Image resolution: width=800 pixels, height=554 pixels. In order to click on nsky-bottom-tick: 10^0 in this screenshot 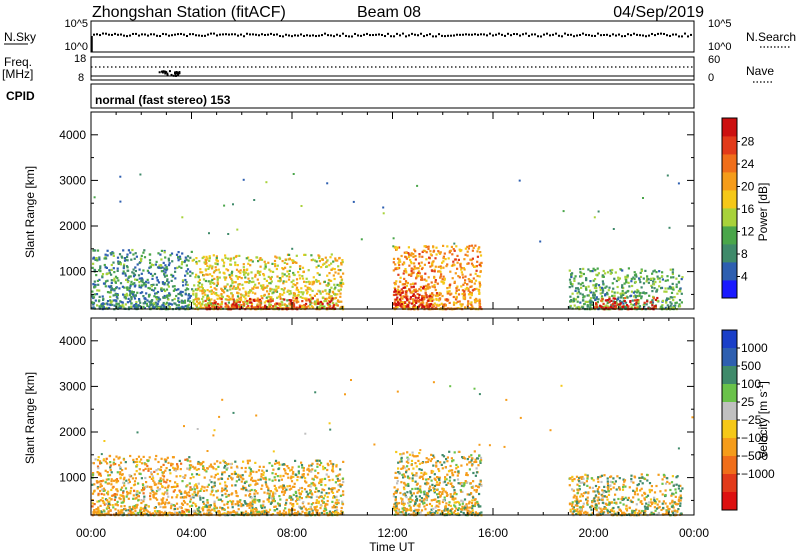, I will do `click(76, 47)`.